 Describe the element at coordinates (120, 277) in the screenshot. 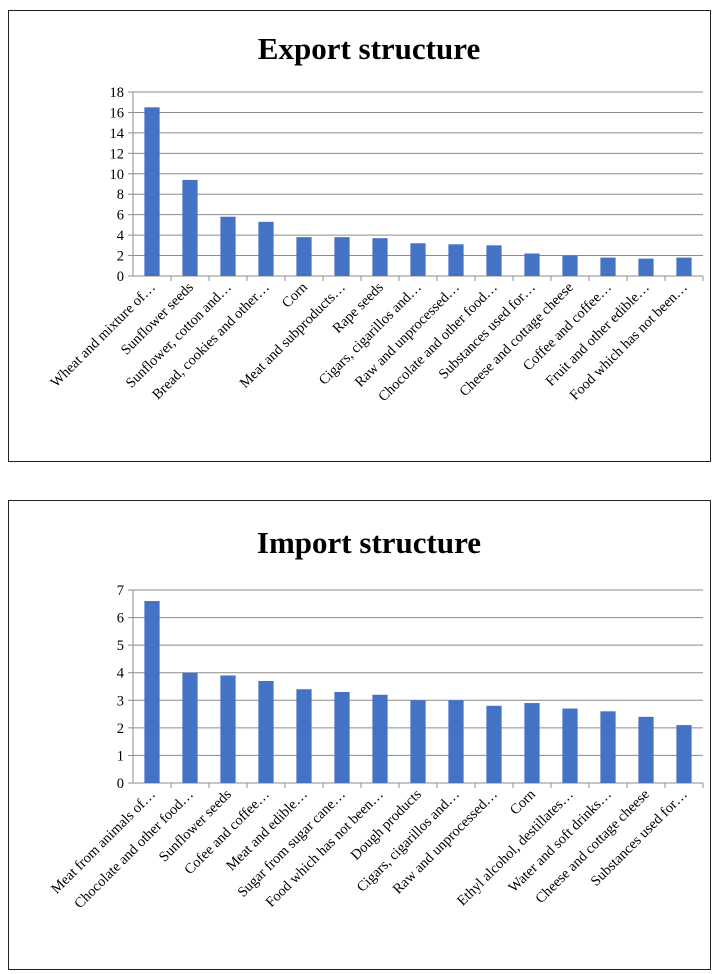

I see `export-y-tick-label: 0` at that location.